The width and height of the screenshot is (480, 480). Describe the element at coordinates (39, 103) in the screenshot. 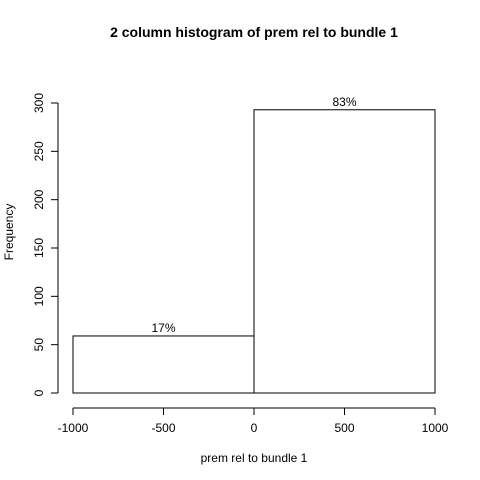

I see `y-tick-label: 300` at that location.